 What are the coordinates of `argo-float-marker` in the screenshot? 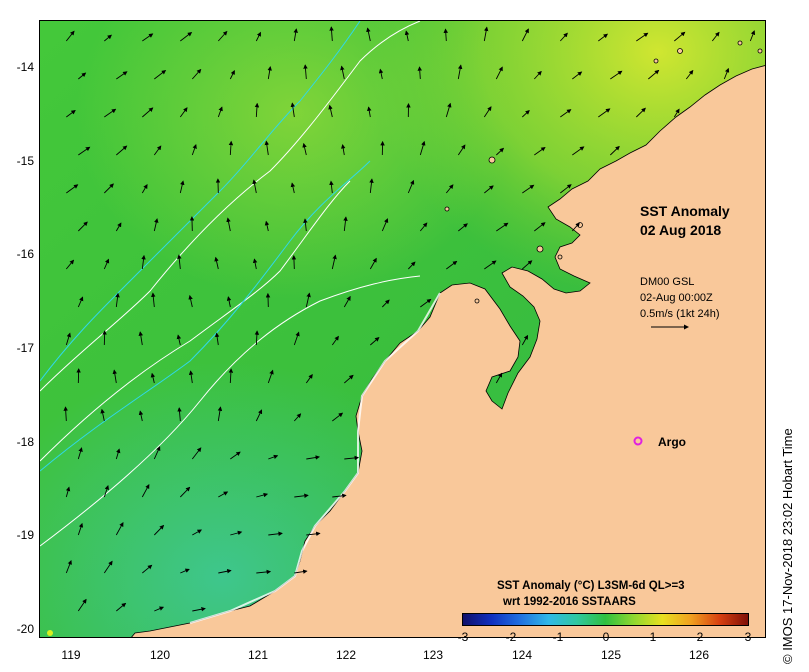 It's located at (638, 441).